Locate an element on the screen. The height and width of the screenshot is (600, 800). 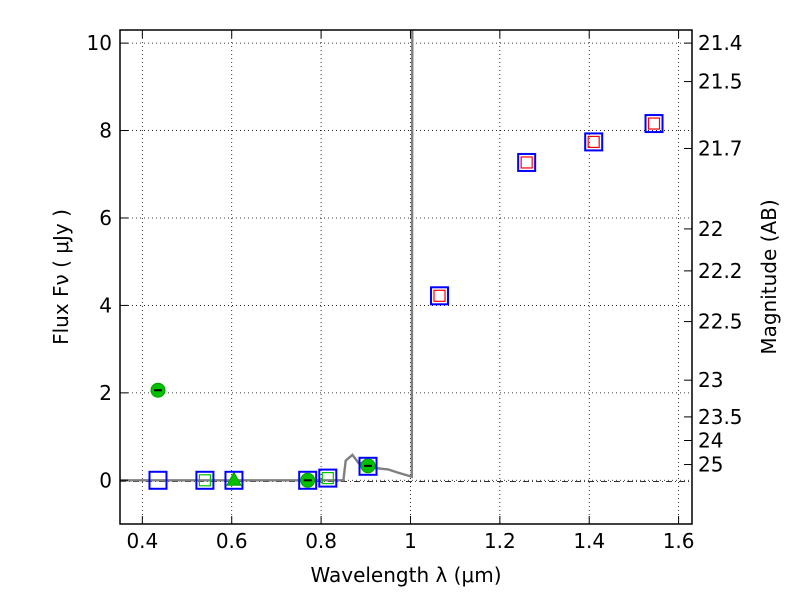
x-tick-label: 1.4 is located at coordinates (589, 541).